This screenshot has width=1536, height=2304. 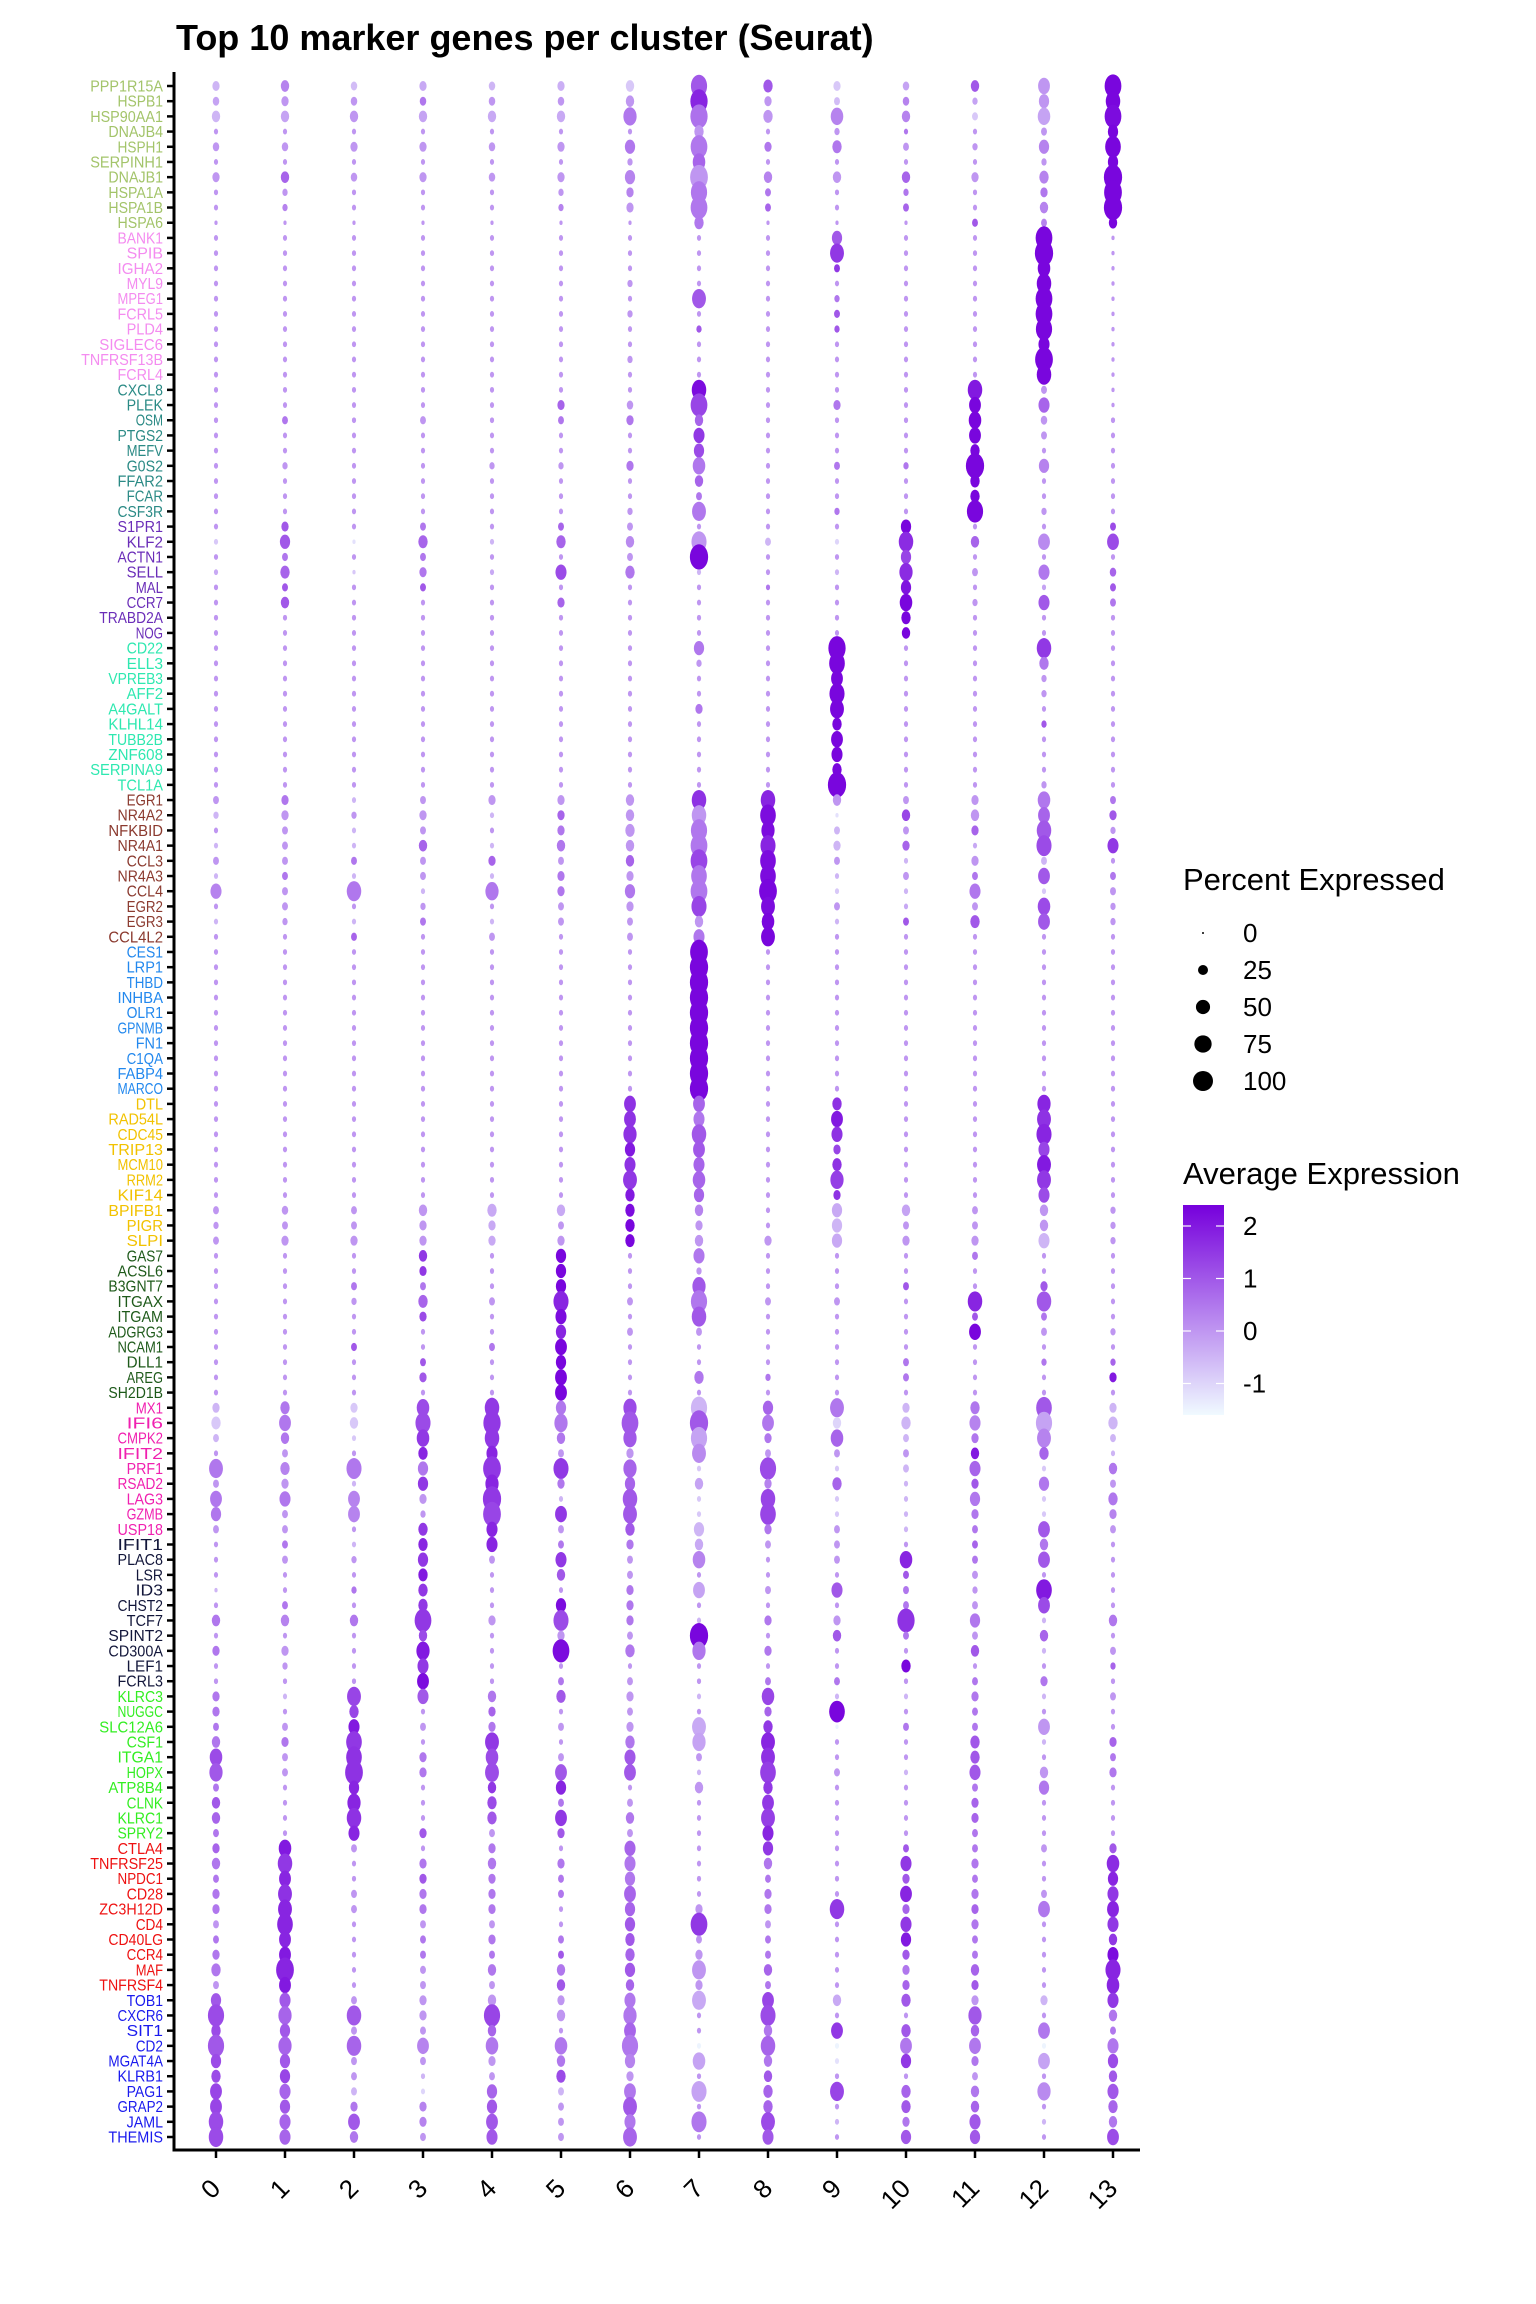 I want to click on gene-label: CD40LG, so click(x=135, y=1940).